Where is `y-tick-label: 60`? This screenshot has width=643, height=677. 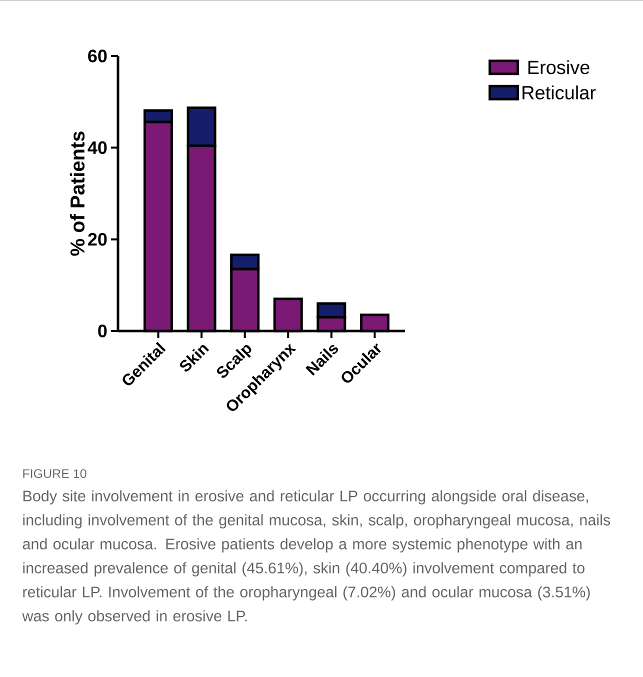
y-tick-label: 60 is located at coordinates (97, 56).